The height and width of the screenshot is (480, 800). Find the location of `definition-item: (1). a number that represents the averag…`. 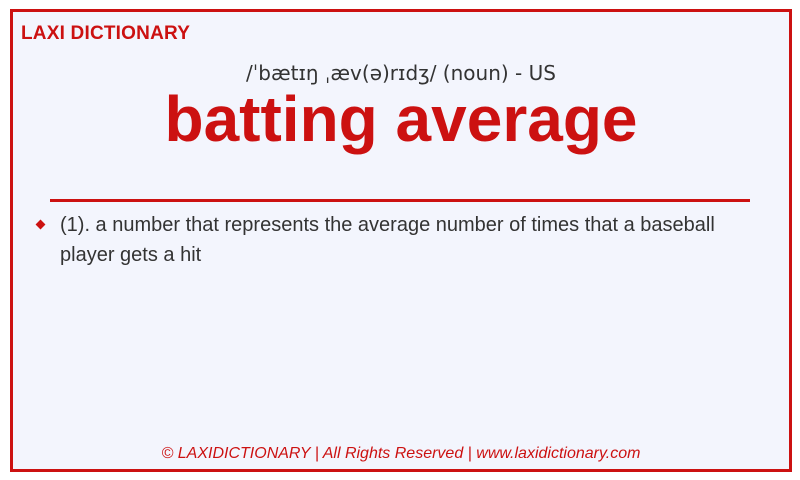

definition-item: (1). a number that represents the averag… is located at coordinates (401, 240).